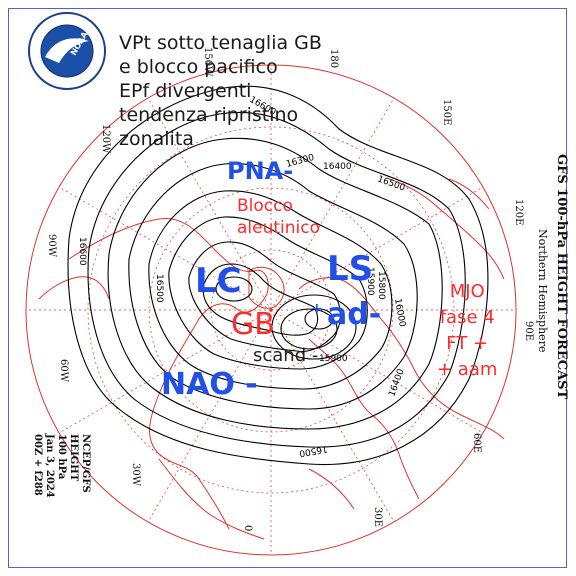 The height and width of the screenshot is (576, 576). I want to click on contour-label: 16600, so click(82, 251).